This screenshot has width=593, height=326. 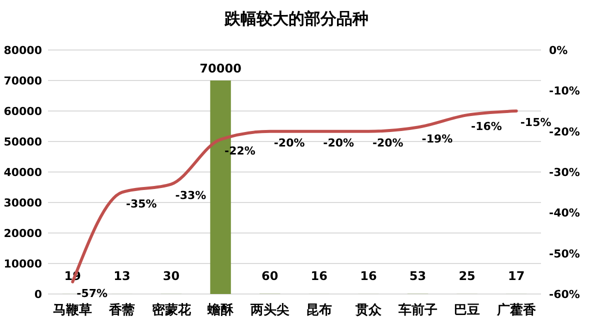 I want to click on data-label: 30, so click(x=171, y=276).